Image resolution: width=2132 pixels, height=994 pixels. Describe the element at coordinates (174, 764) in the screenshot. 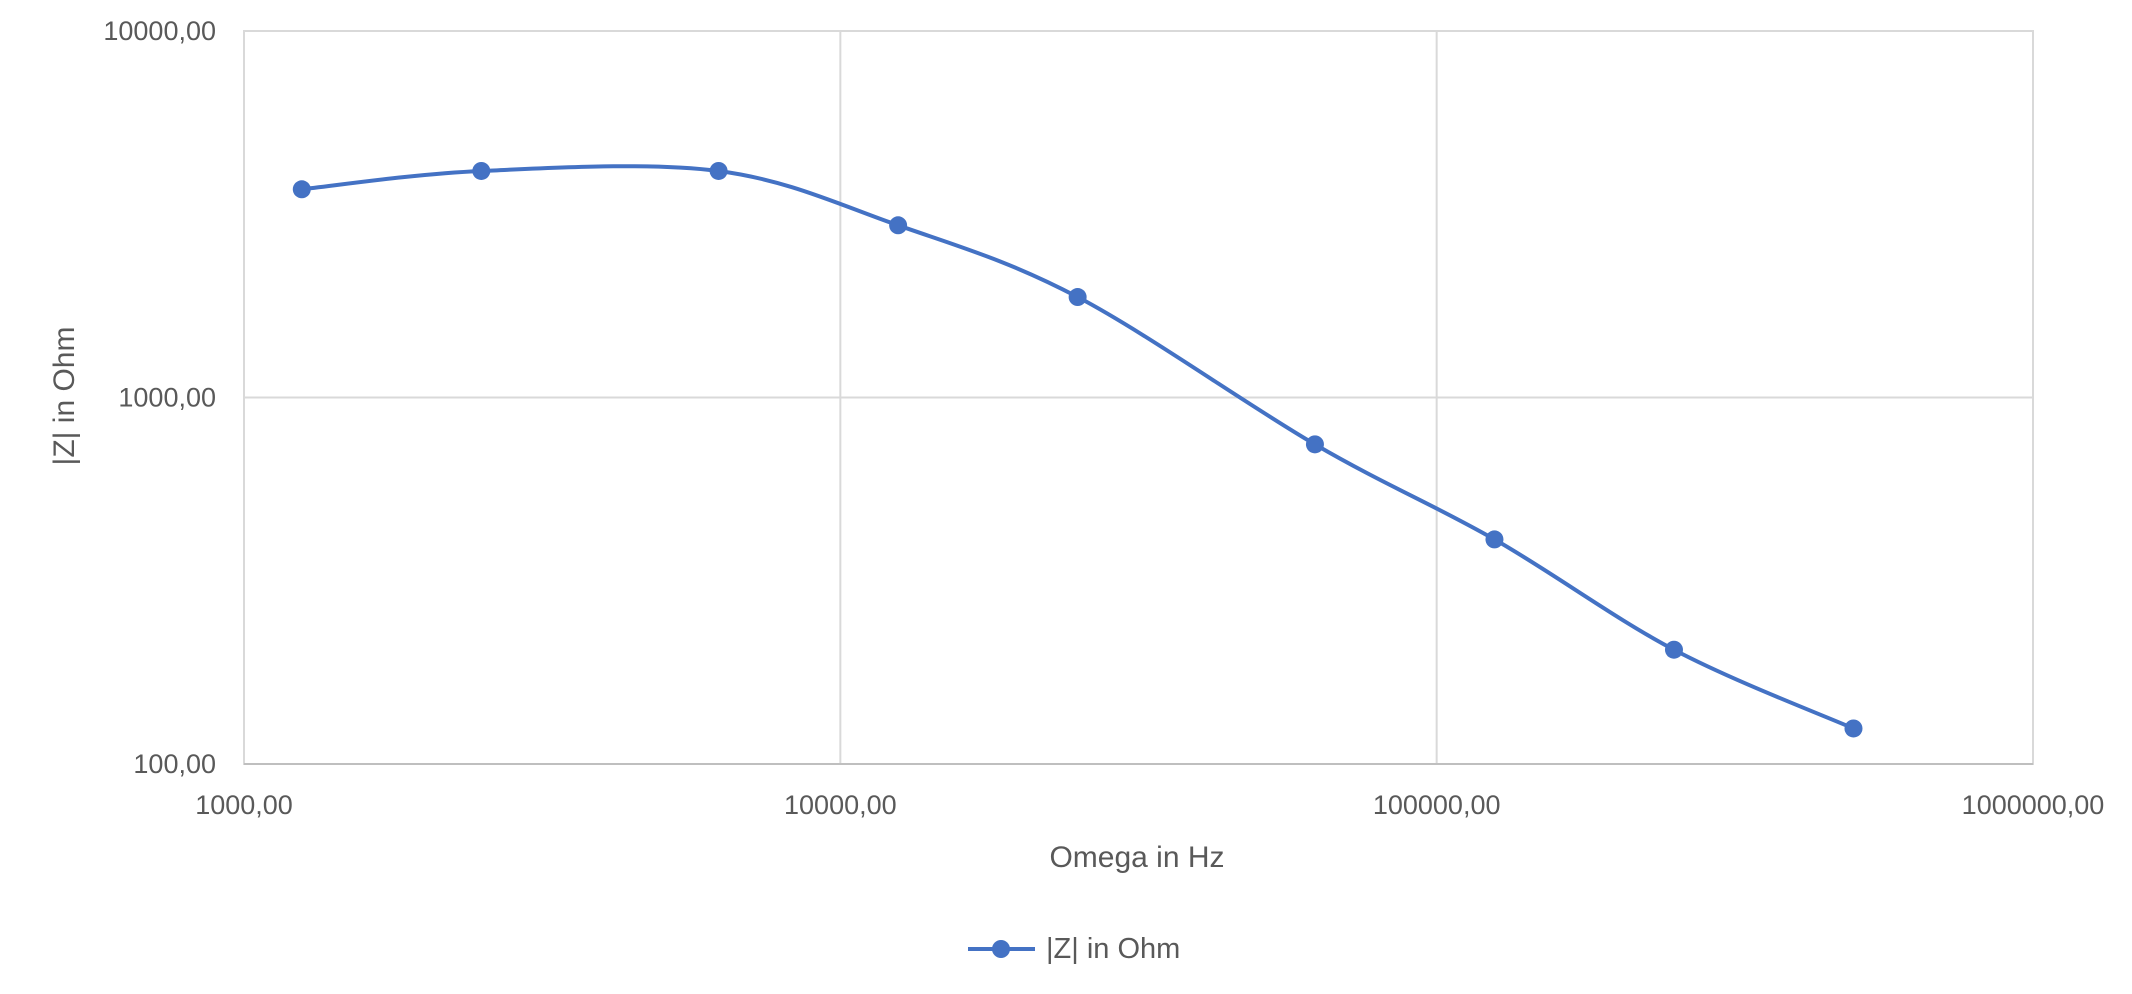

I see `y-tick-label: 100,00` at that location.